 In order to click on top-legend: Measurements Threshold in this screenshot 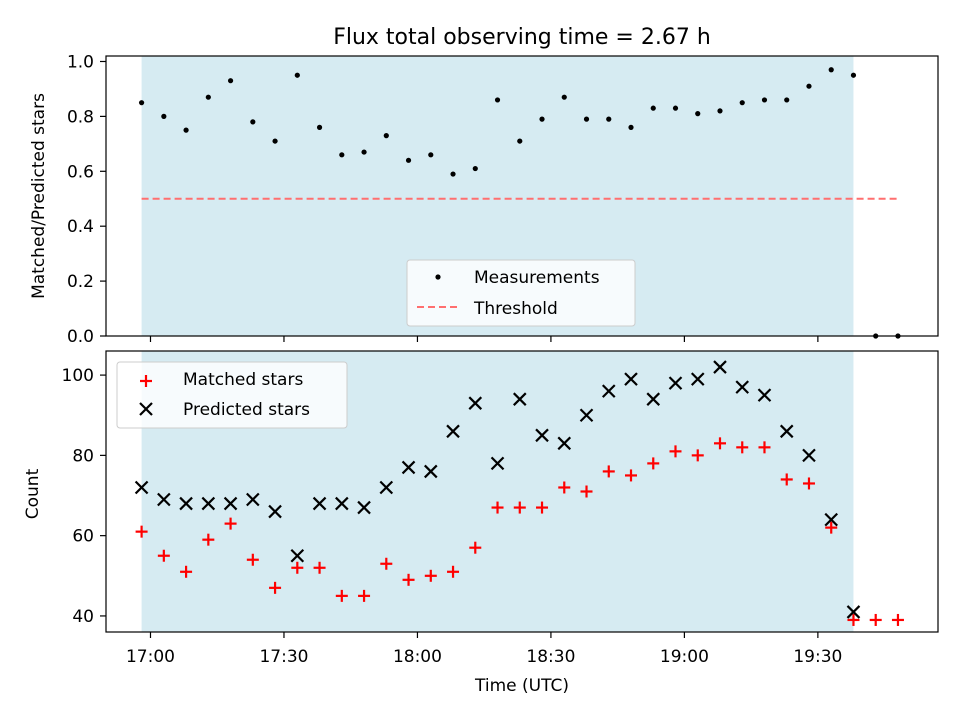, I will do `click(521, 293)`.